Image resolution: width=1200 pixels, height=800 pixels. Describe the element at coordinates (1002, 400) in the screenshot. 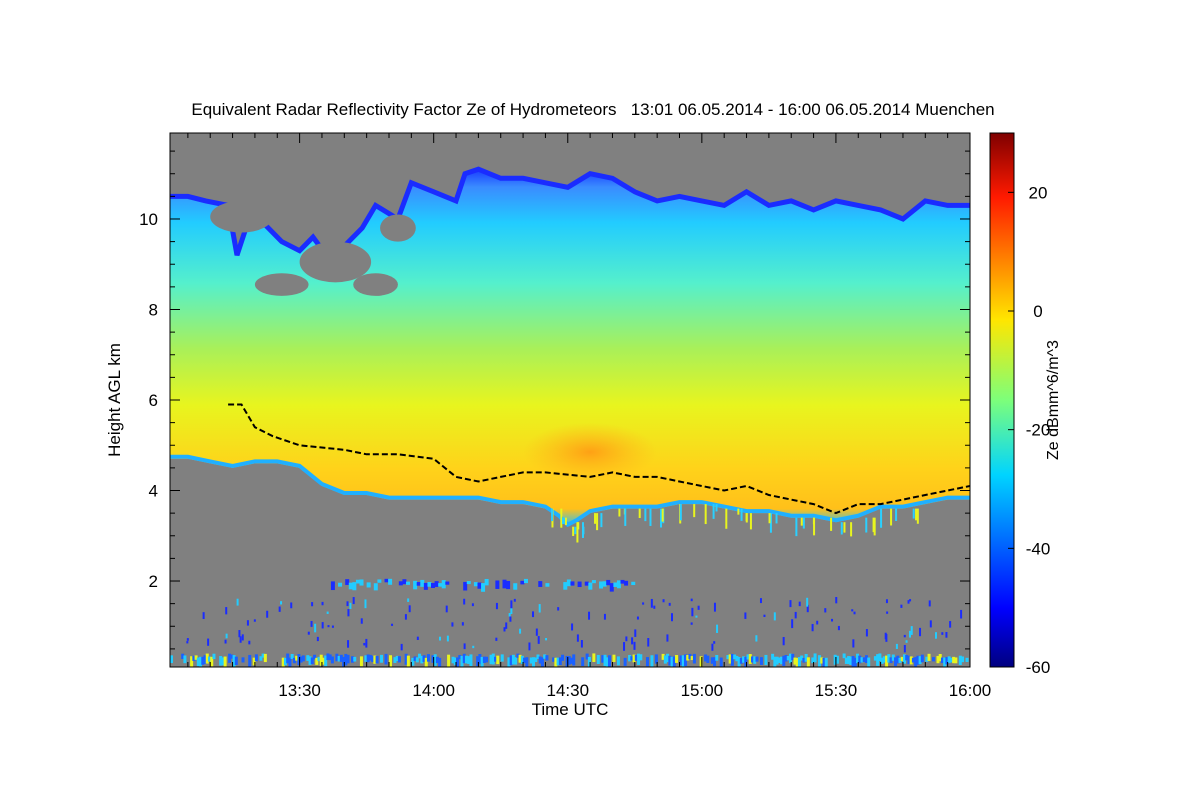

I see `colorbar` at that location.